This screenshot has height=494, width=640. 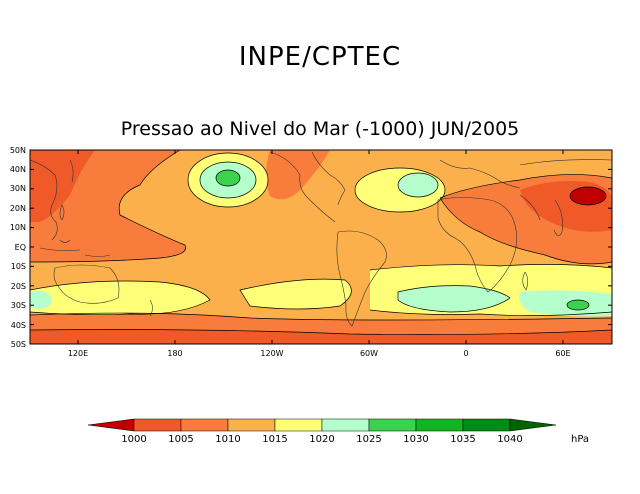 I want to click on lat-label: EQ, so click(x=20, y=247).